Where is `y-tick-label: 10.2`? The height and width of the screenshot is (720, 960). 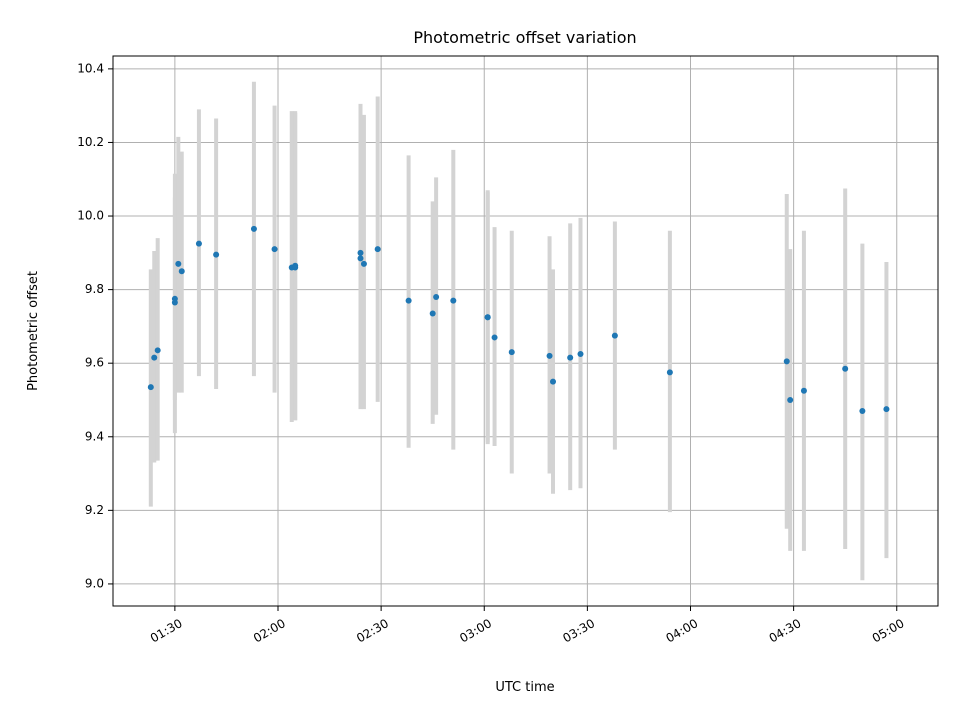 y-tick-label: 10.2 is located at coordinates (90, 142).